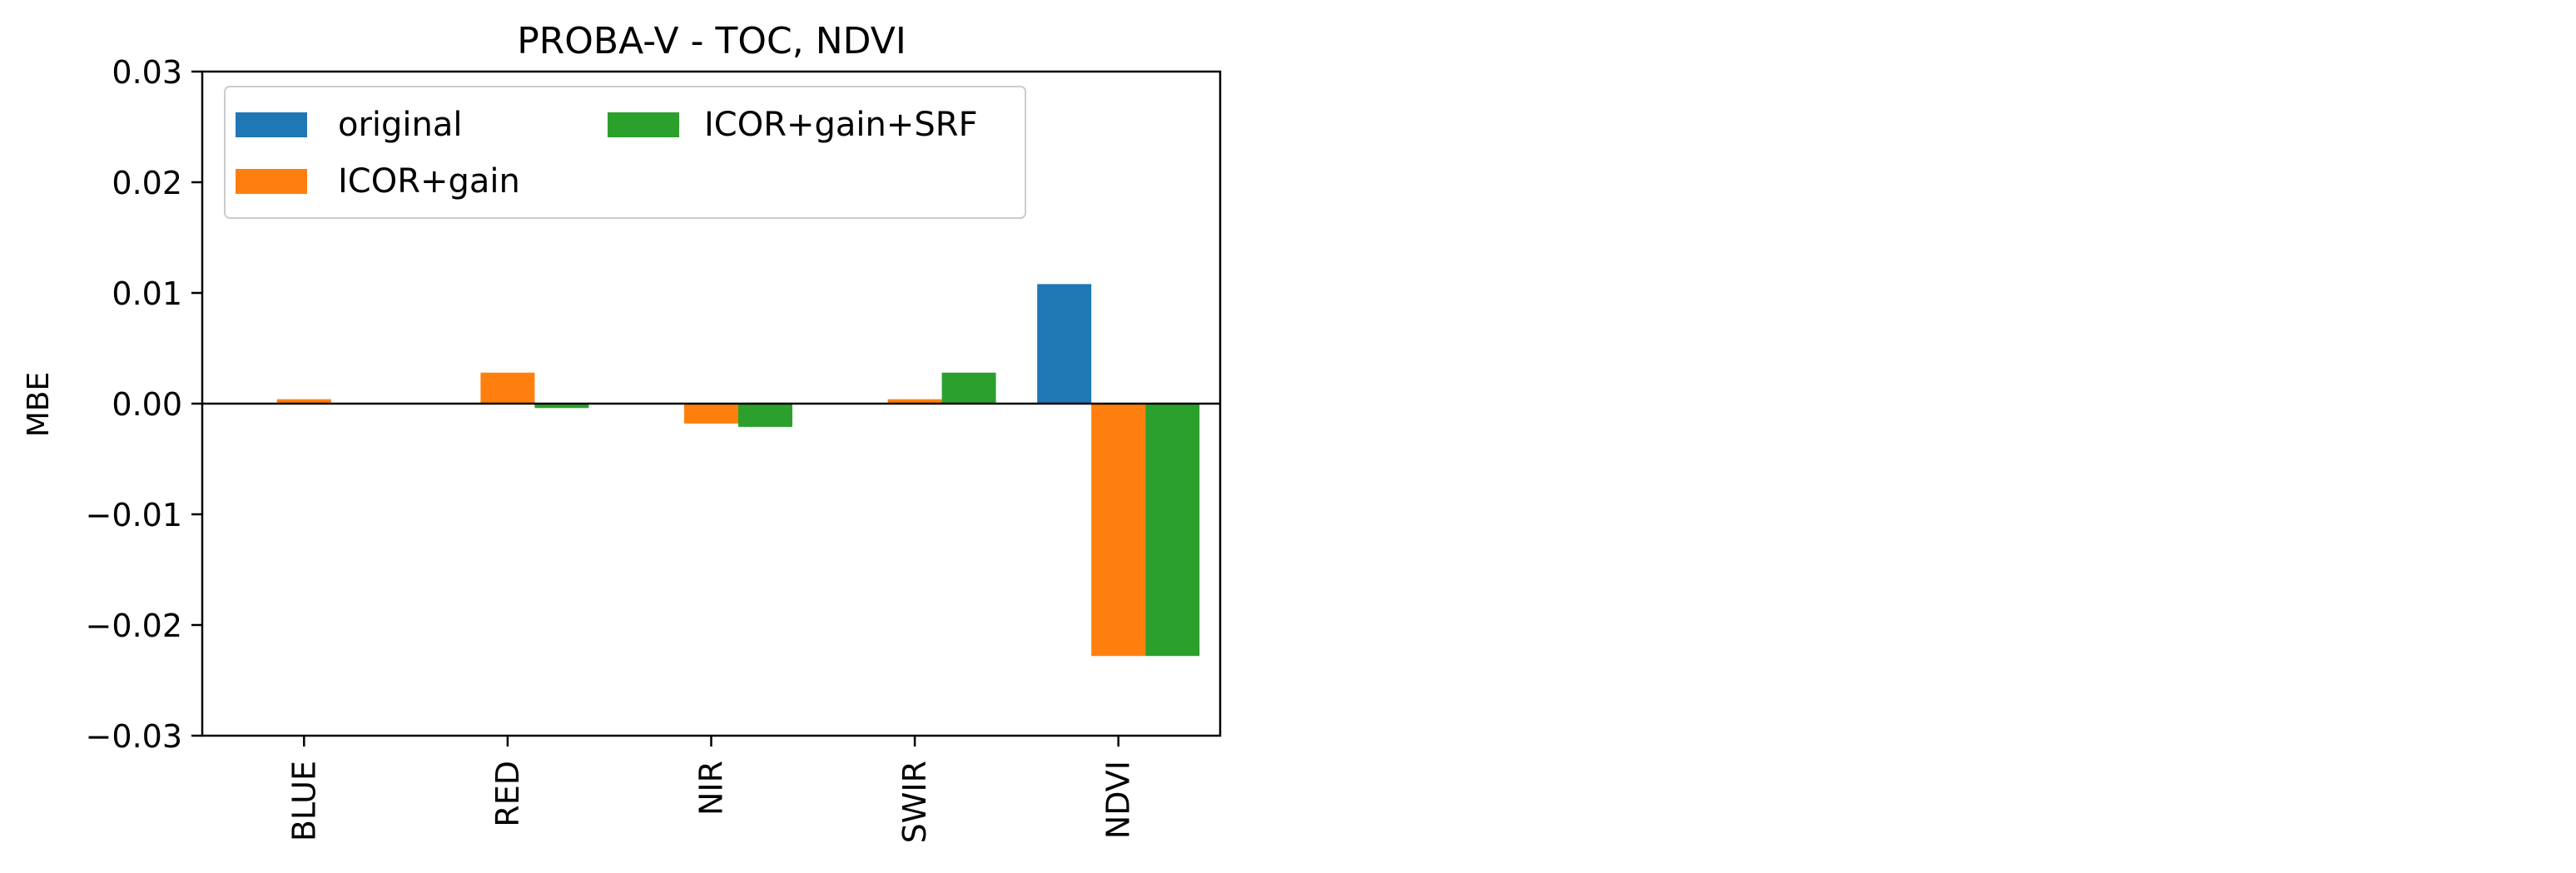  What do you see at coordinates (508, 388) in the screenshot?
I see `bar-icor-gain-red` at bounding box center [508, 388].